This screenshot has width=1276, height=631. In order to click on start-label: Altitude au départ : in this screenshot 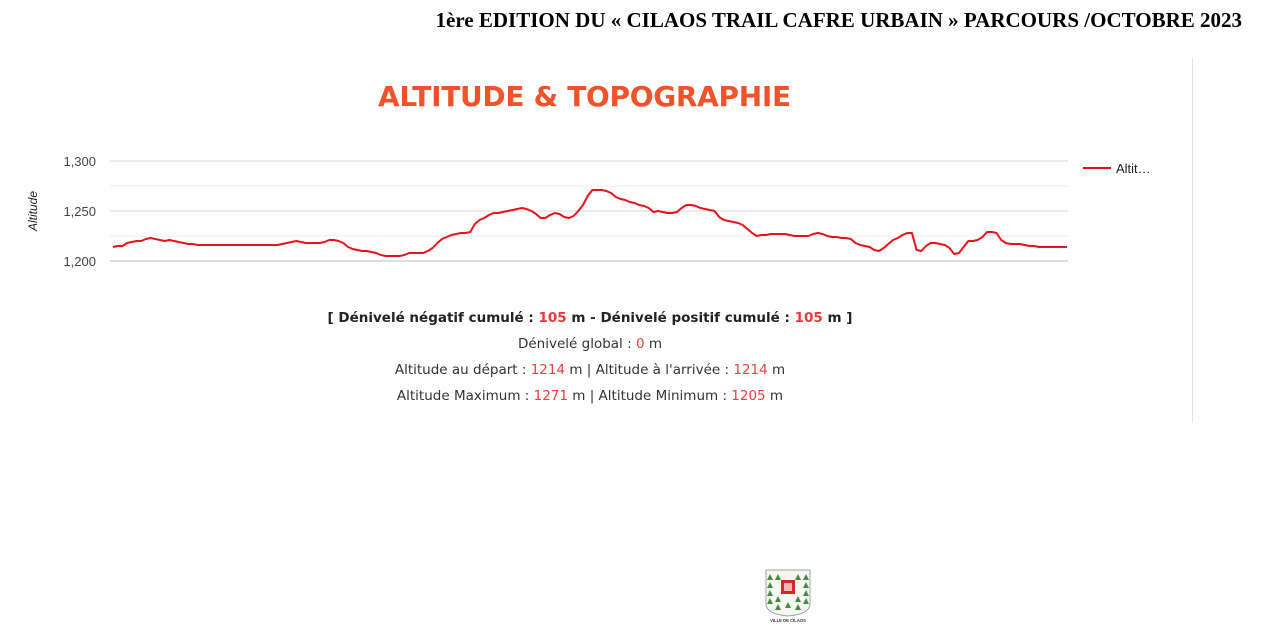, I will do `click(462, 370)`.